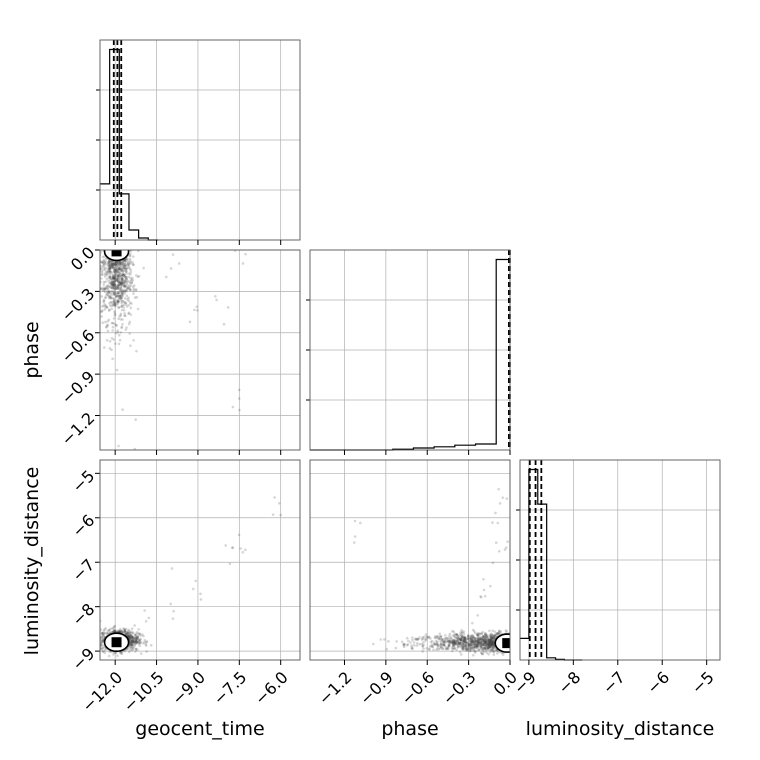 Image resolution: width=760 pixels, height=760 pixels. I want to click on y-label-luminosity-distance: luminosity_distance, so click(32, 561).